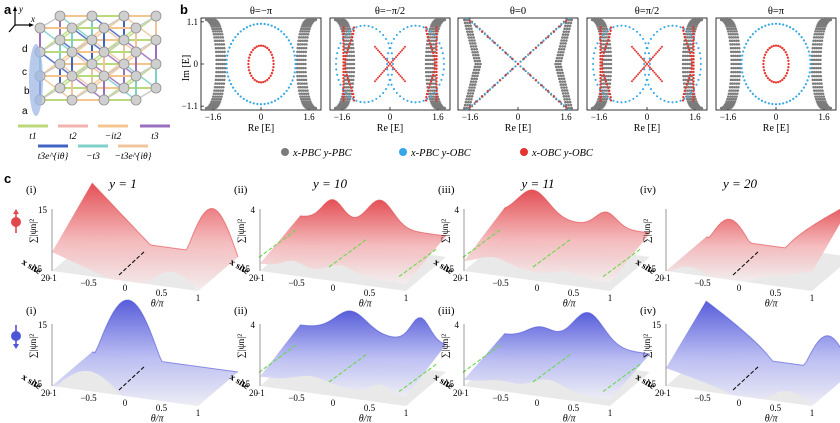 Image resolution: width=840 pixels, height=423 pixels. I want to click on panel-label-c: c, so click(7, 178).